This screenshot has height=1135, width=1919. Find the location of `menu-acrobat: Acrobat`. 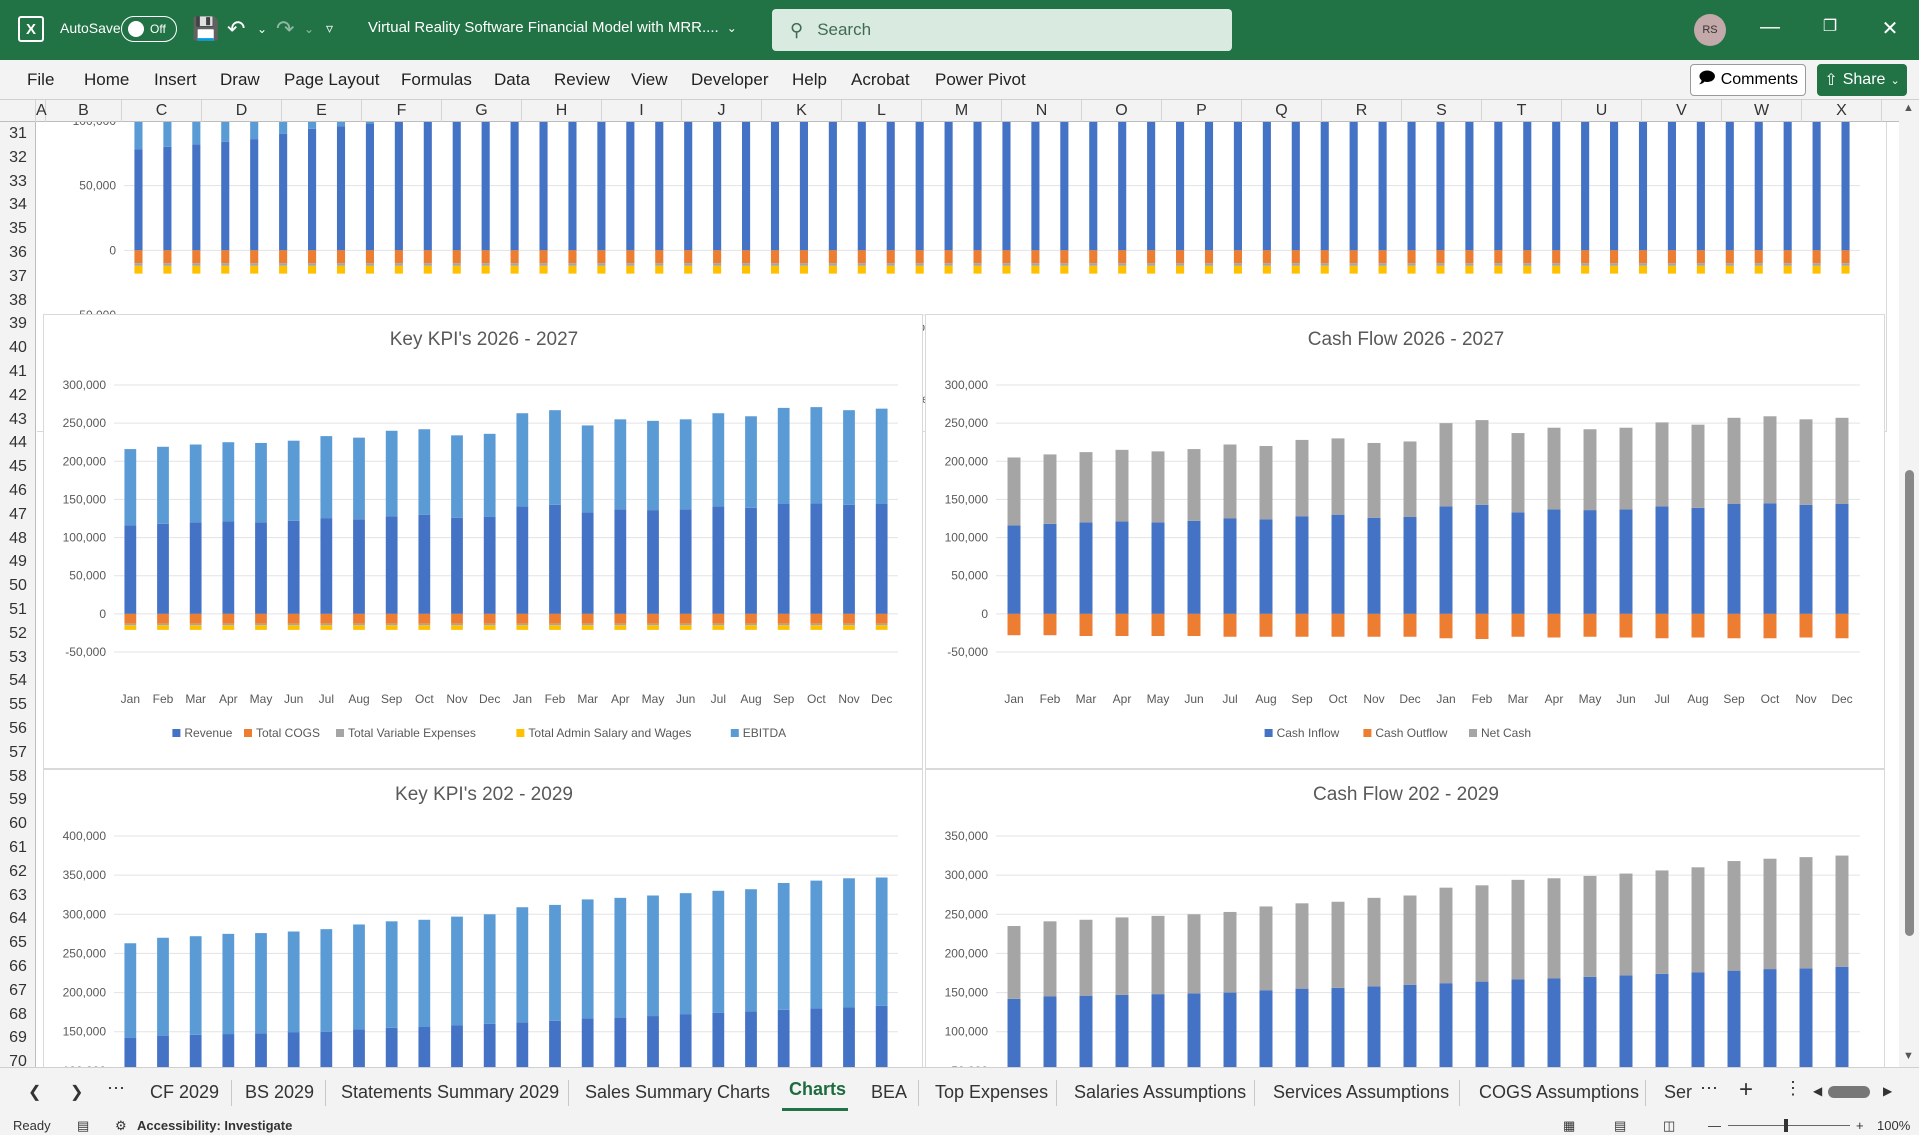

menu-acrobat: Acrobat is located at coordinates (880, 79).